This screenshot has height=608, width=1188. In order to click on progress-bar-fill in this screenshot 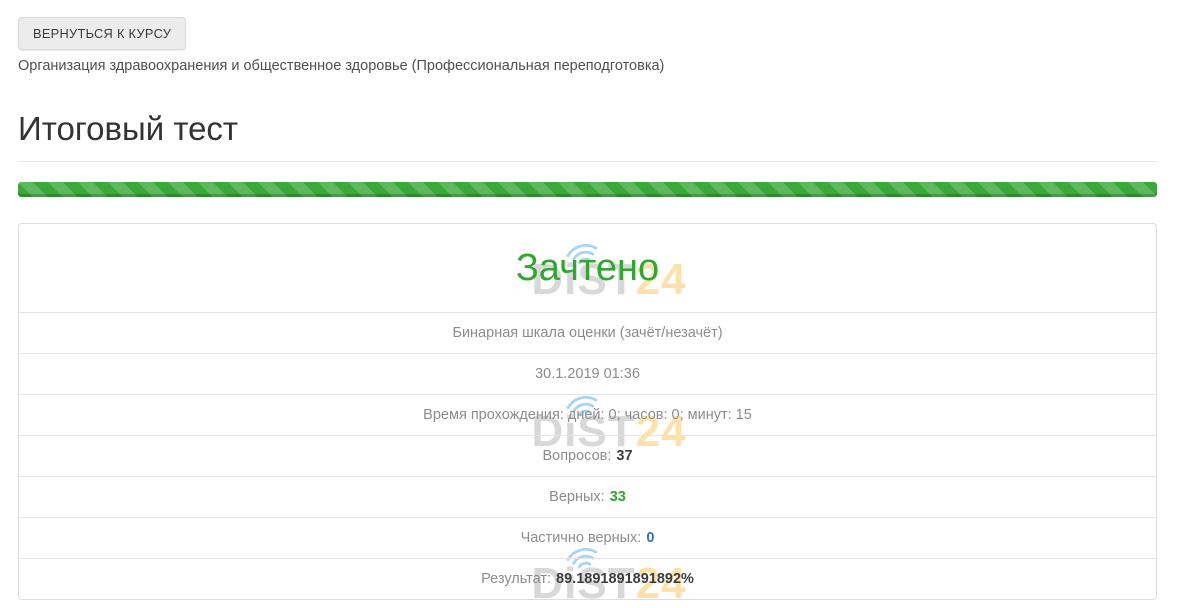, I will do `click(587, 189)`.